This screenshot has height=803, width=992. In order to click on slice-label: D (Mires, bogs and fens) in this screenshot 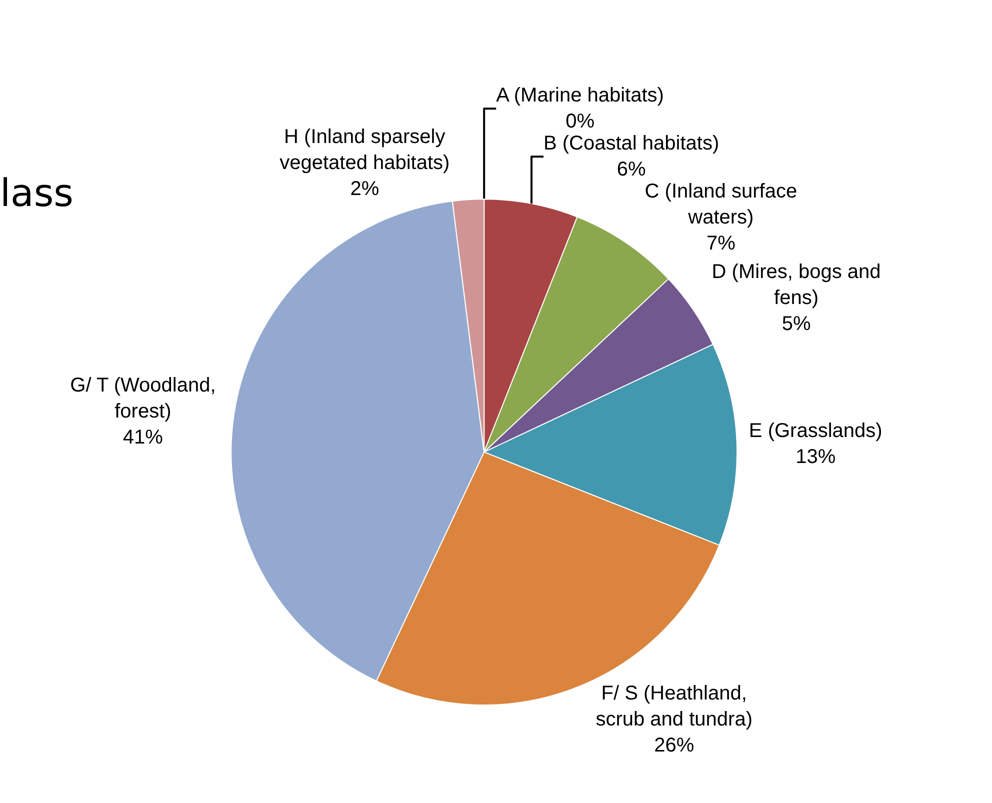, I will do `click(796, 285)`.